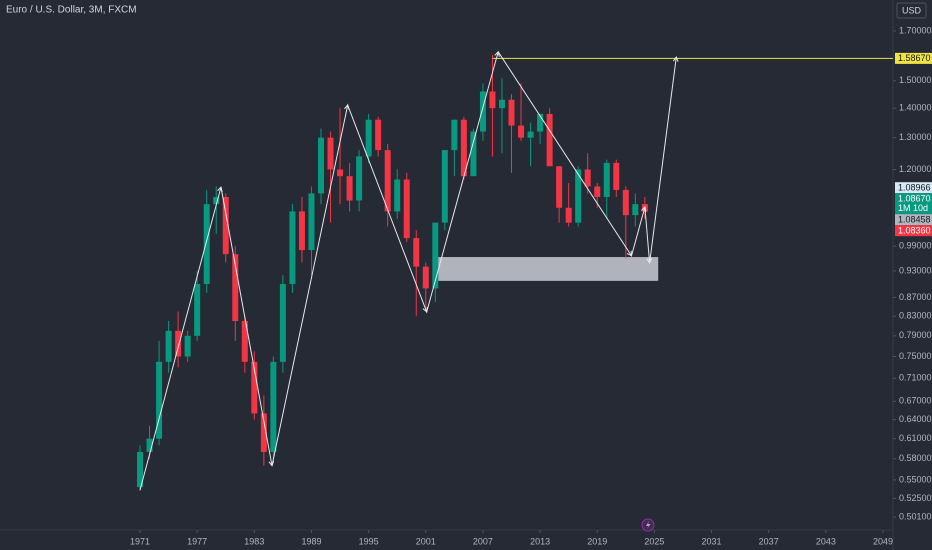 This screenshot has width=932, height=550. I want to click on y-tick-label: 0.93000, so click(915, 270).